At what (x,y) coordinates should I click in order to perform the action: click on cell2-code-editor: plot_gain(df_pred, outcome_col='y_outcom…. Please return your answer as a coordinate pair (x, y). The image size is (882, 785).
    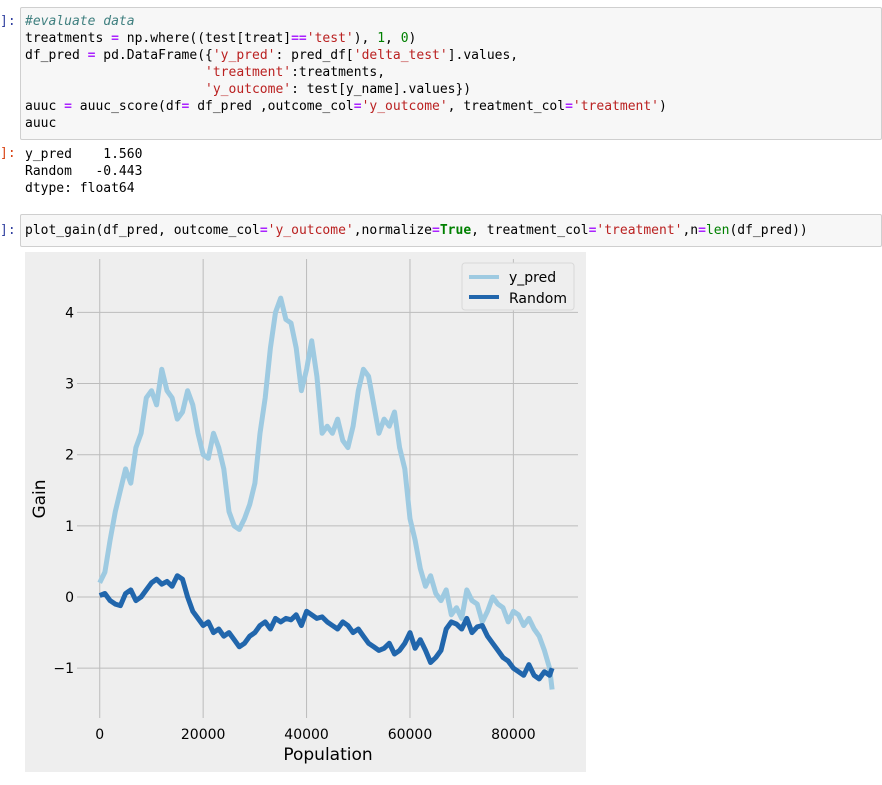
    Looking at the image, I should click on (451, 230).